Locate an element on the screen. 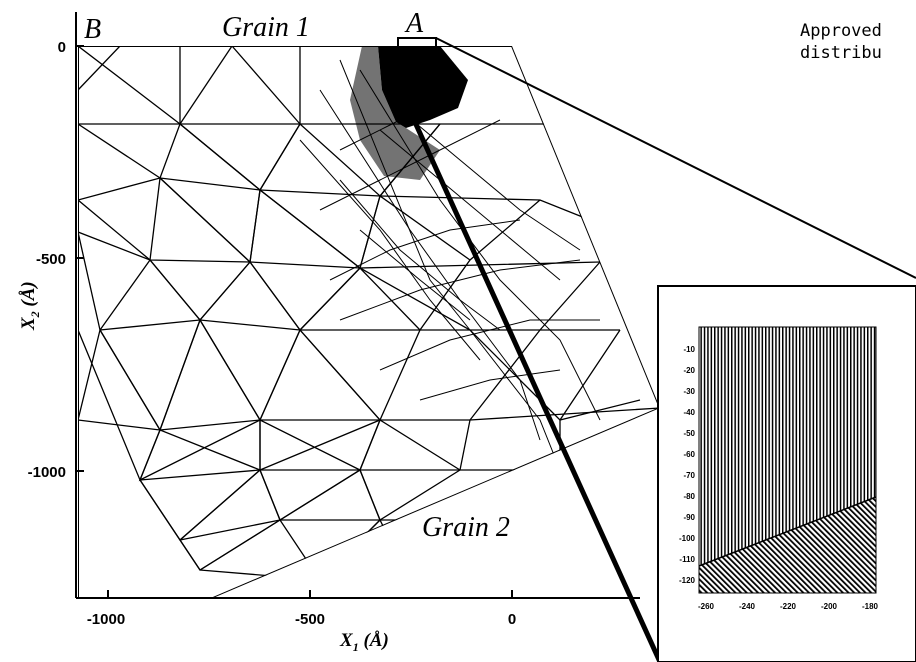 This screenshot has height=662, width=916. inset-x-tick: -260 is located at coordinates (706, 606).